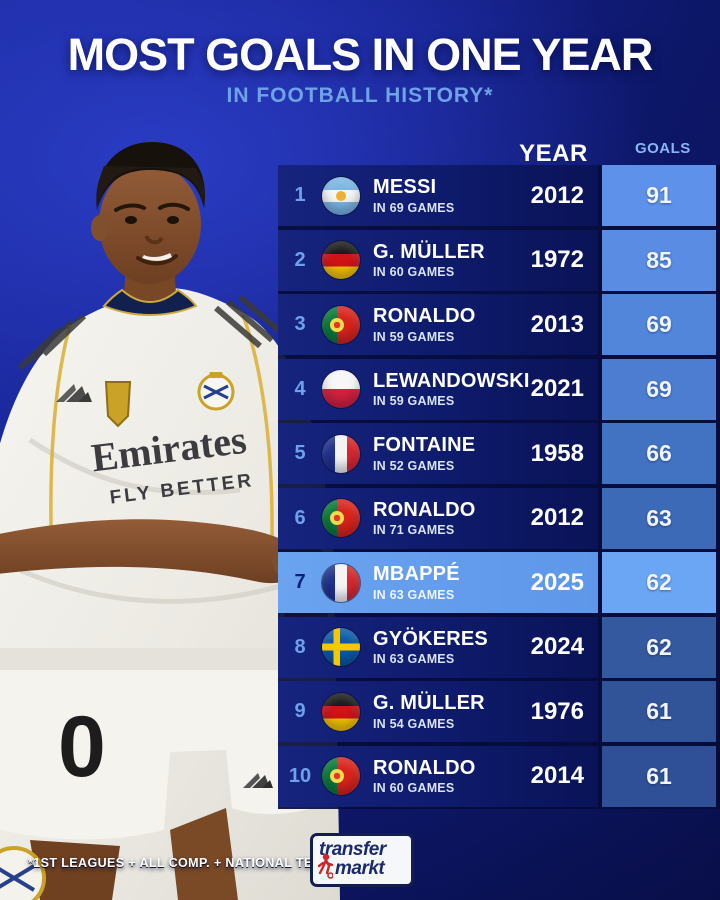  What do you see at coordinates (430, 638) in the screenshot?
I see `player-name: GYÖKERES` at bounding box center [430, 638].